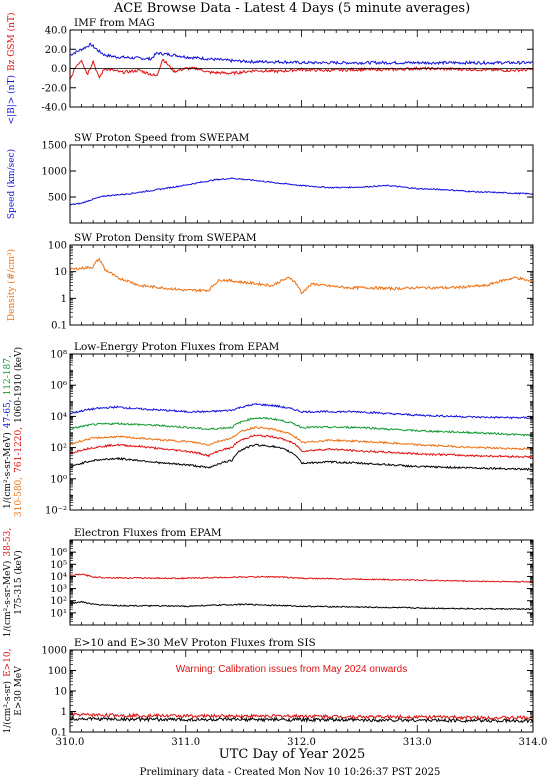 The height and width of the screenshot is (779, 550). Describe the element at coordinates (54, 88) in the screenshot. I see `y-tick-label: -20.0` at that location.